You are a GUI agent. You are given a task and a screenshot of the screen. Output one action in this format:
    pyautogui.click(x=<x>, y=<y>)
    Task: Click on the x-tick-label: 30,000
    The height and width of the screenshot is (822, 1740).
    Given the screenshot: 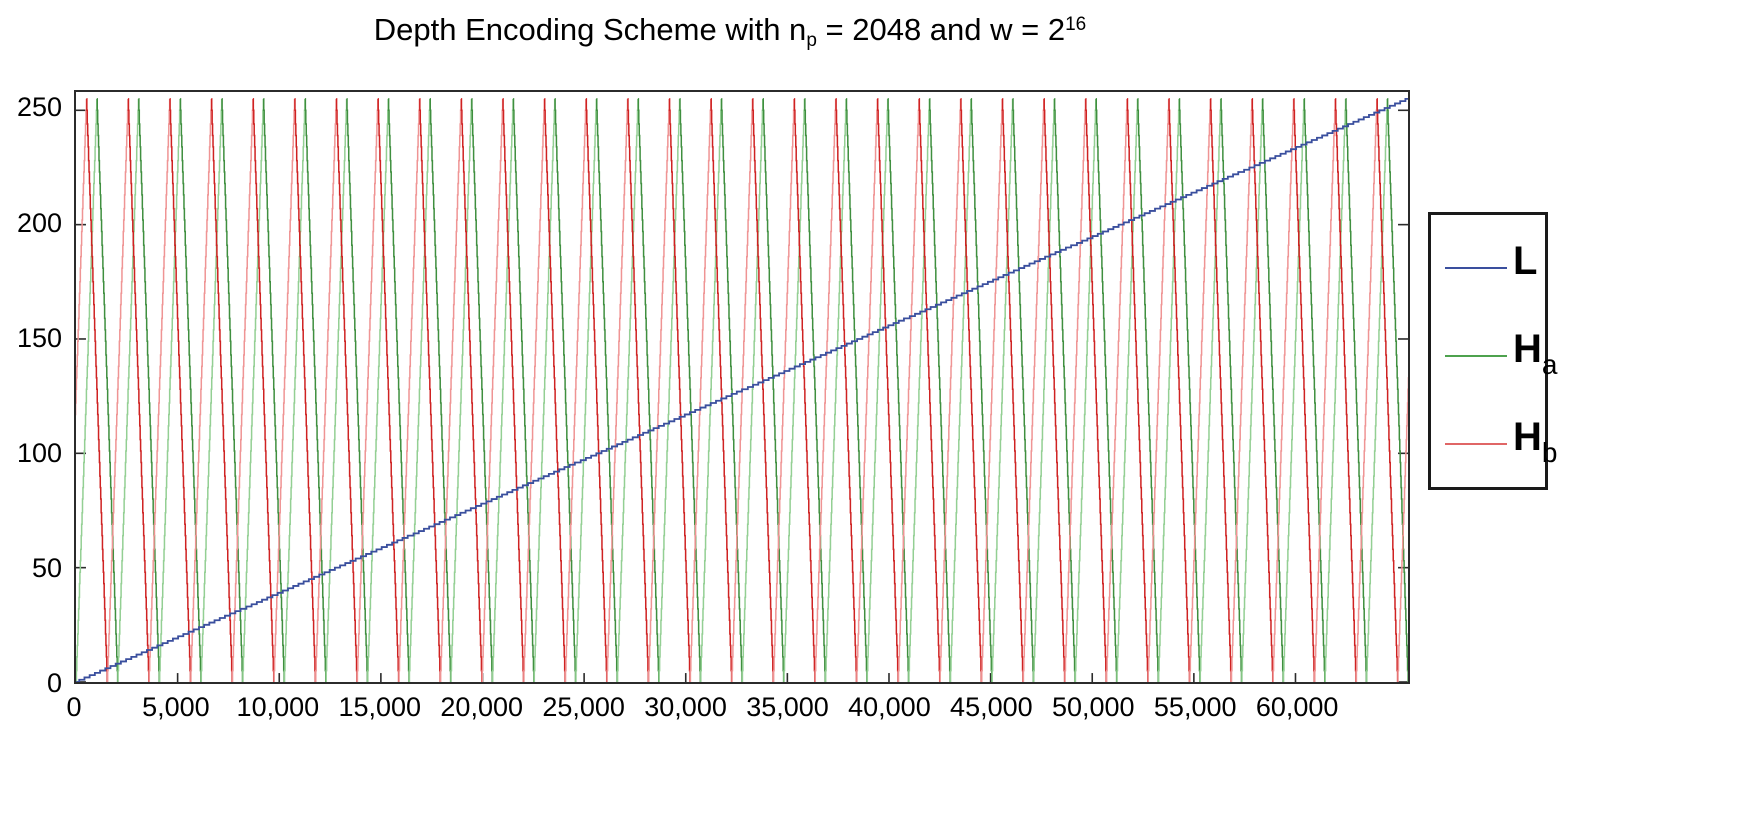 What is the action you would take?
    pyautogui.click(x=685, y=707)
    